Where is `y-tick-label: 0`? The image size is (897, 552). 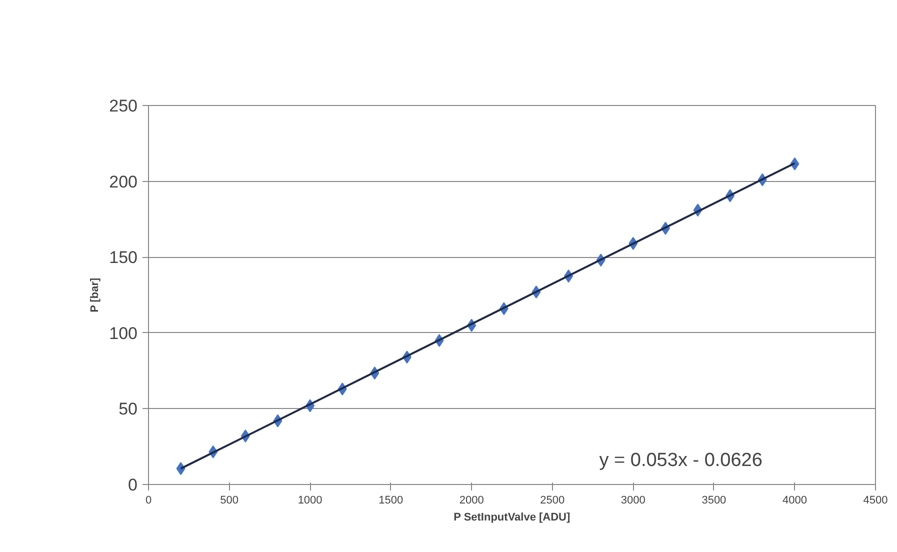
y-tick-label: 0 is located at coordinates (133, 485).